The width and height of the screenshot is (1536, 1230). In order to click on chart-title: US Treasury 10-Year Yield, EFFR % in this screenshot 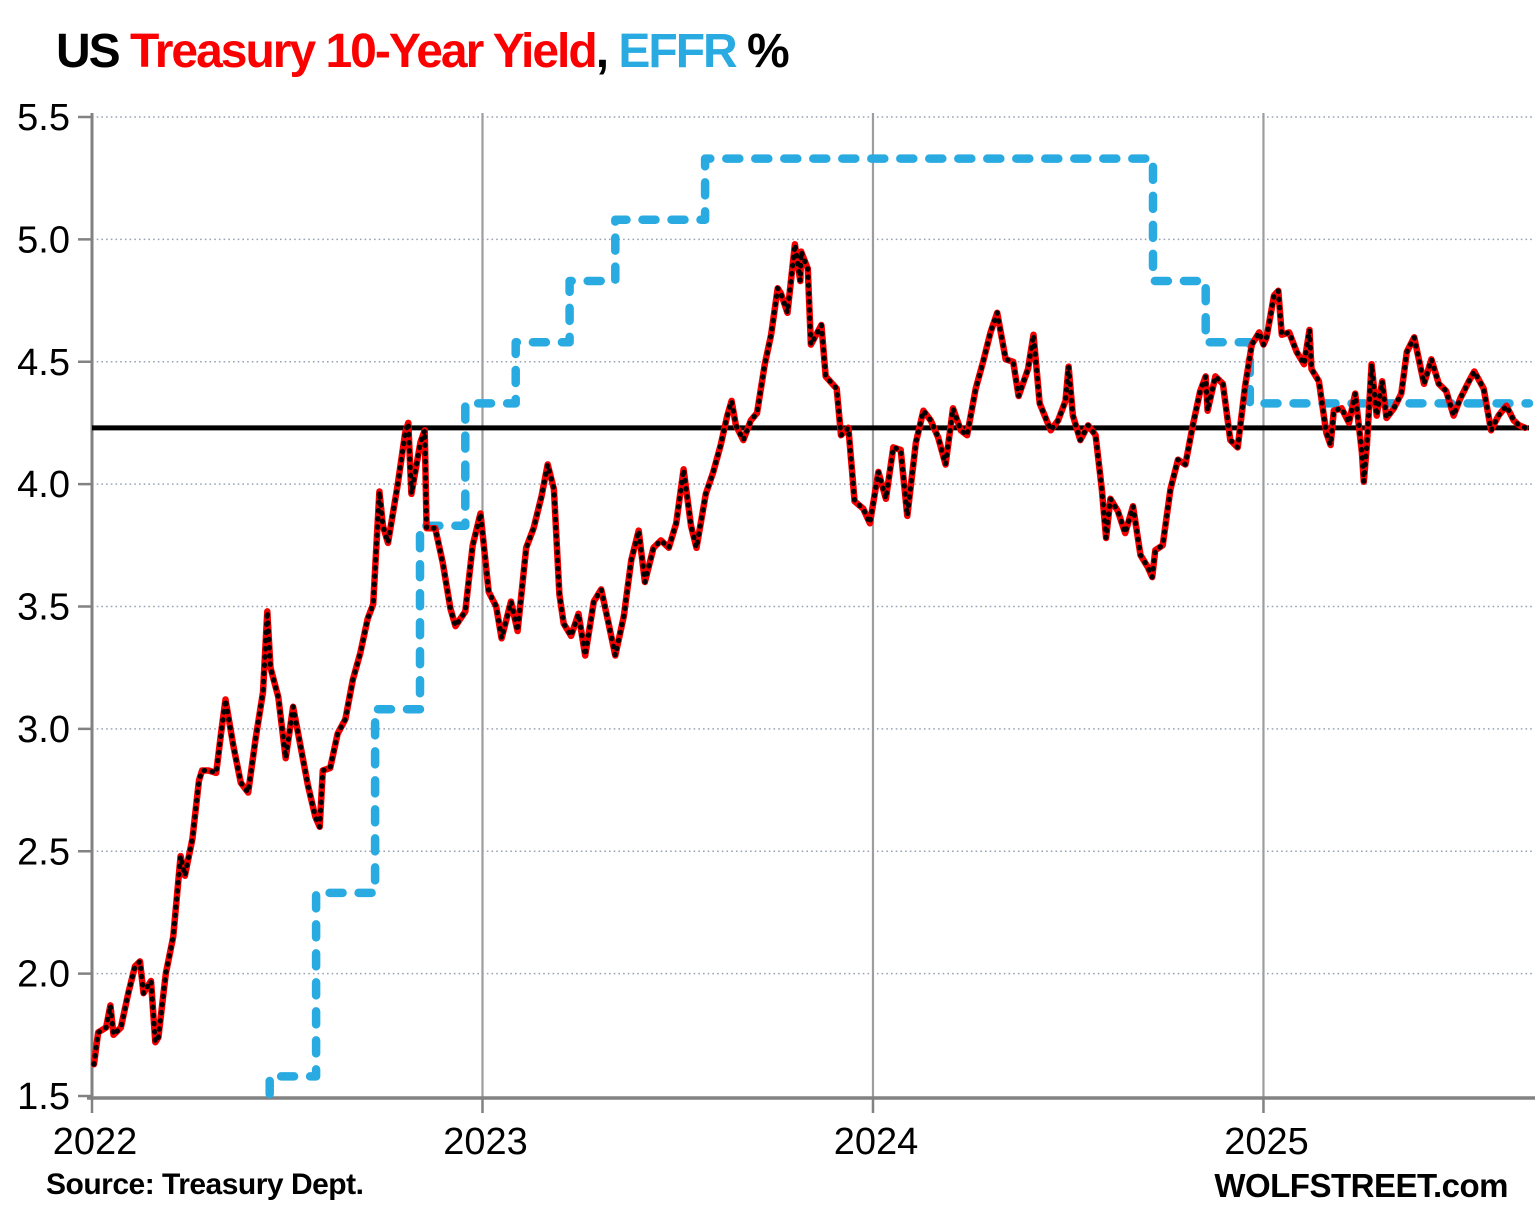, I will do `click(423, 52)`.